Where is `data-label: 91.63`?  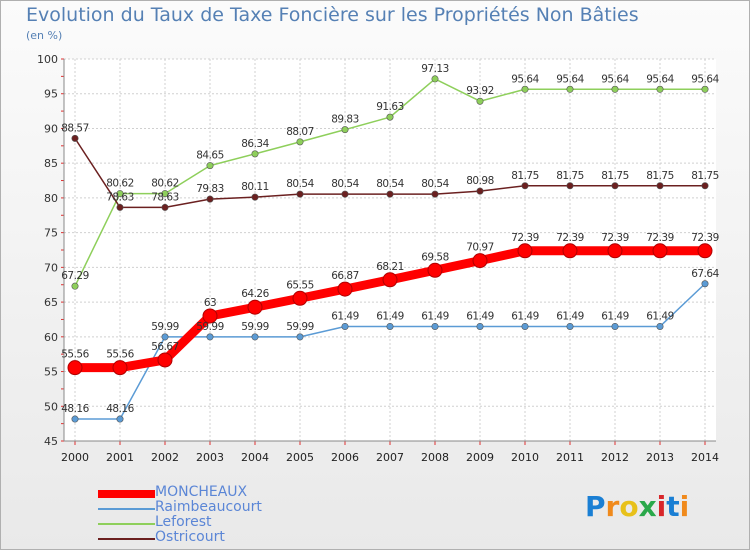
data-label: 91.63 is located at coordinates (390, 107).